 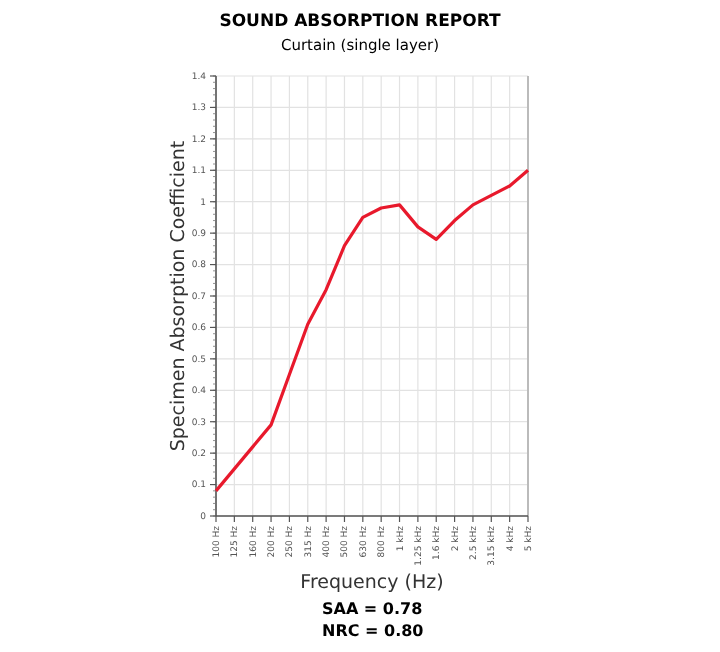 What do you see at coordinates (373, 609) in the screenshot?
I see `text: SAA = 0.78` at bounding box center [373, 609].